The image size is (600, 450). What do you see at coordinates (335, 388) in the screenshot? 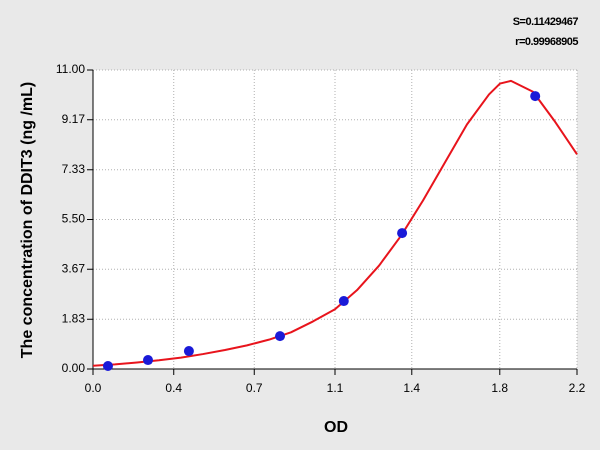
I see `x-tick-label: 1.1` at bounding box center [335, 388].